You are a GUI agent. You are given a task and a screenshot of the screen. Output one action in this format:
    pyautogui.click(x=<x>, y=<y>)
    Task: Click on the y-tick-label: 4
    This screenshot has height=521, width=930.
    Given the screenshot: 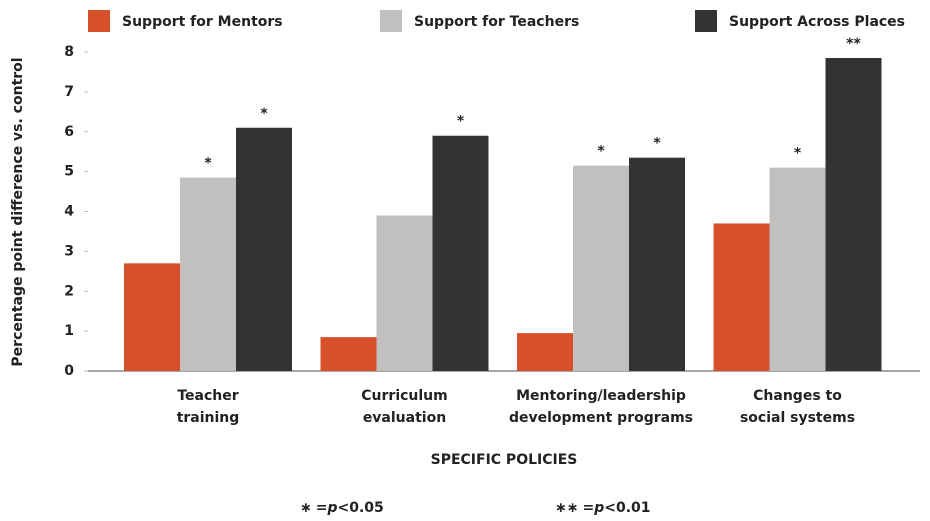 What is the action you would take?
    pyautogui.click(x=69, y=212)
    